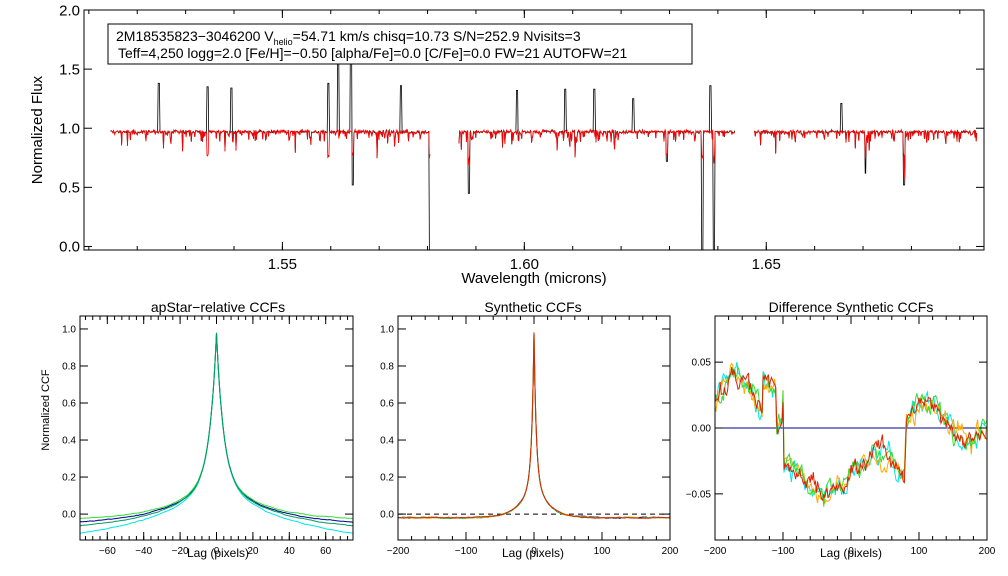  I want to click on ccf2-ytick-label: 0.2, so click(387, 478).